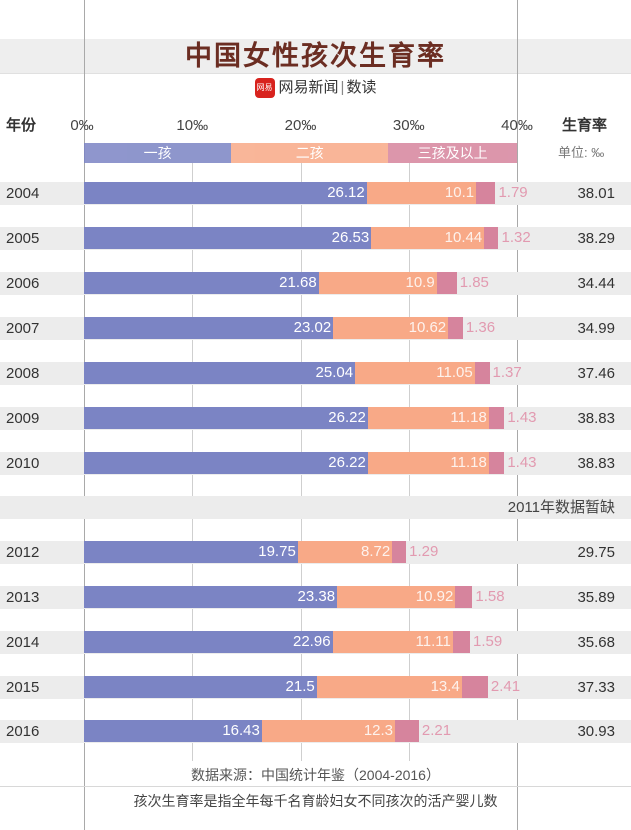  Describe the element at coordinates (596, 552) in the screenshot. I see `total-value: 29.75` at that location.